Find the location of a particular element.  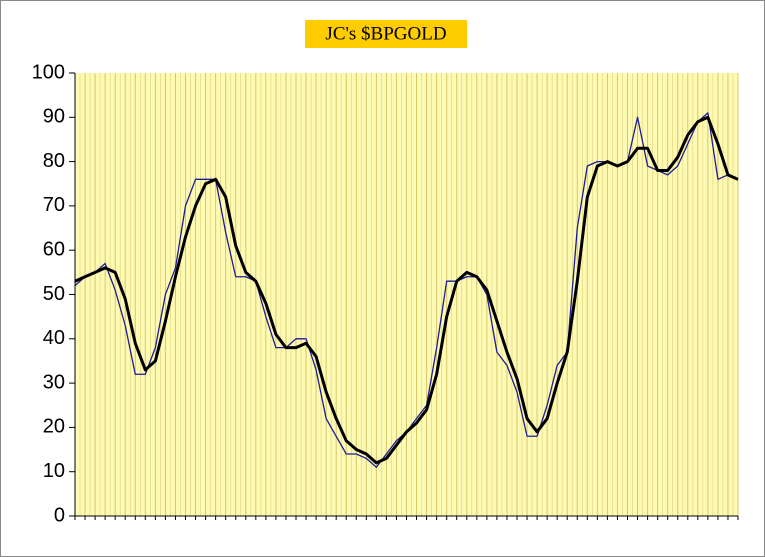

y-tick-label: 60 is located at coordinates (54, 249).